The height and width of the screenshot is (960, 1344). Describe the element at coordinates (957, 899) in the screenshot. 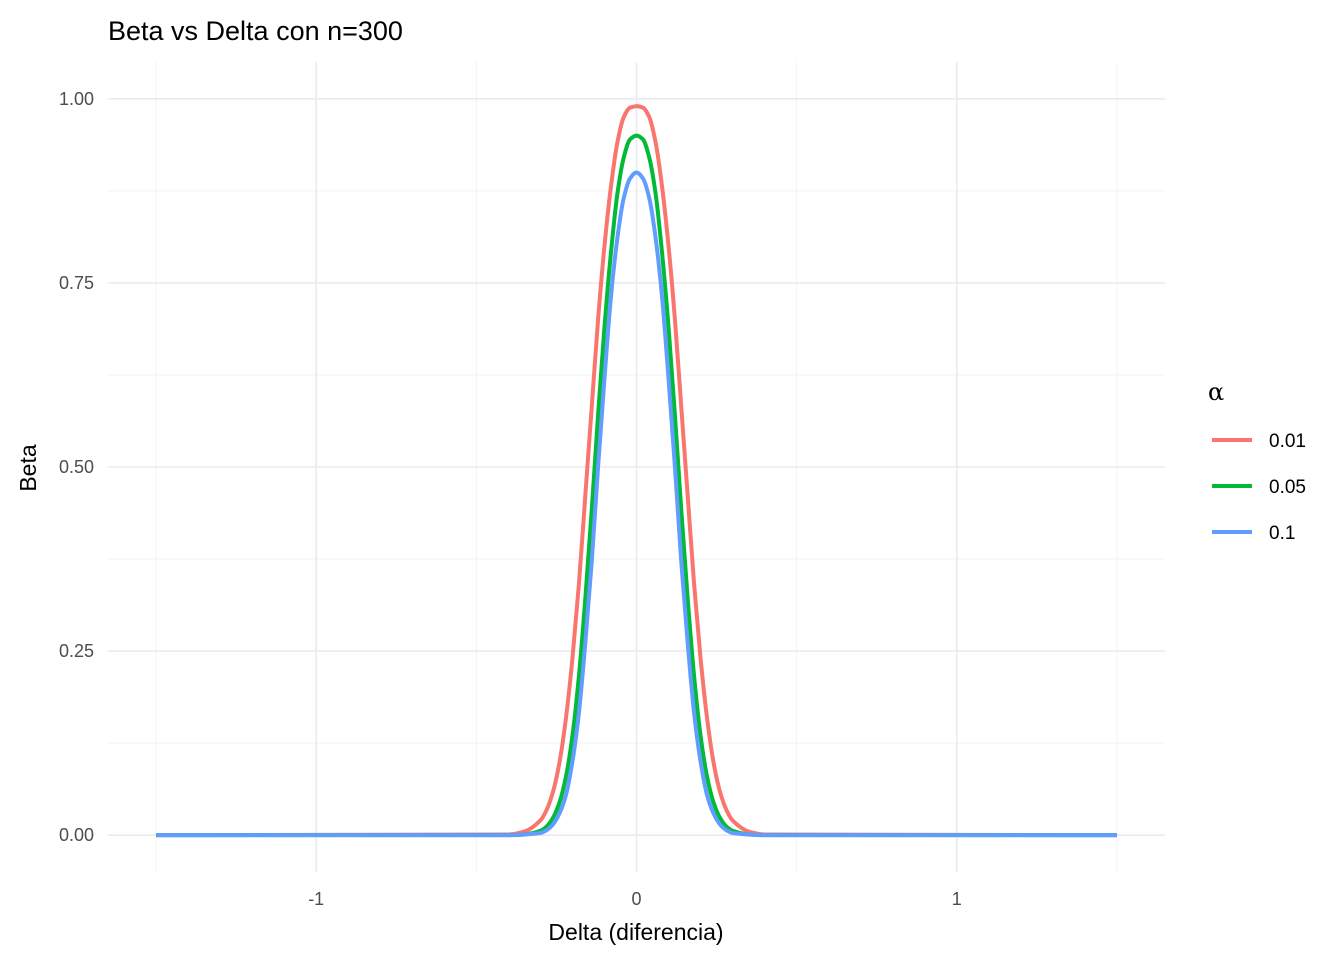

I see `x-tick-label: 1` at that location.